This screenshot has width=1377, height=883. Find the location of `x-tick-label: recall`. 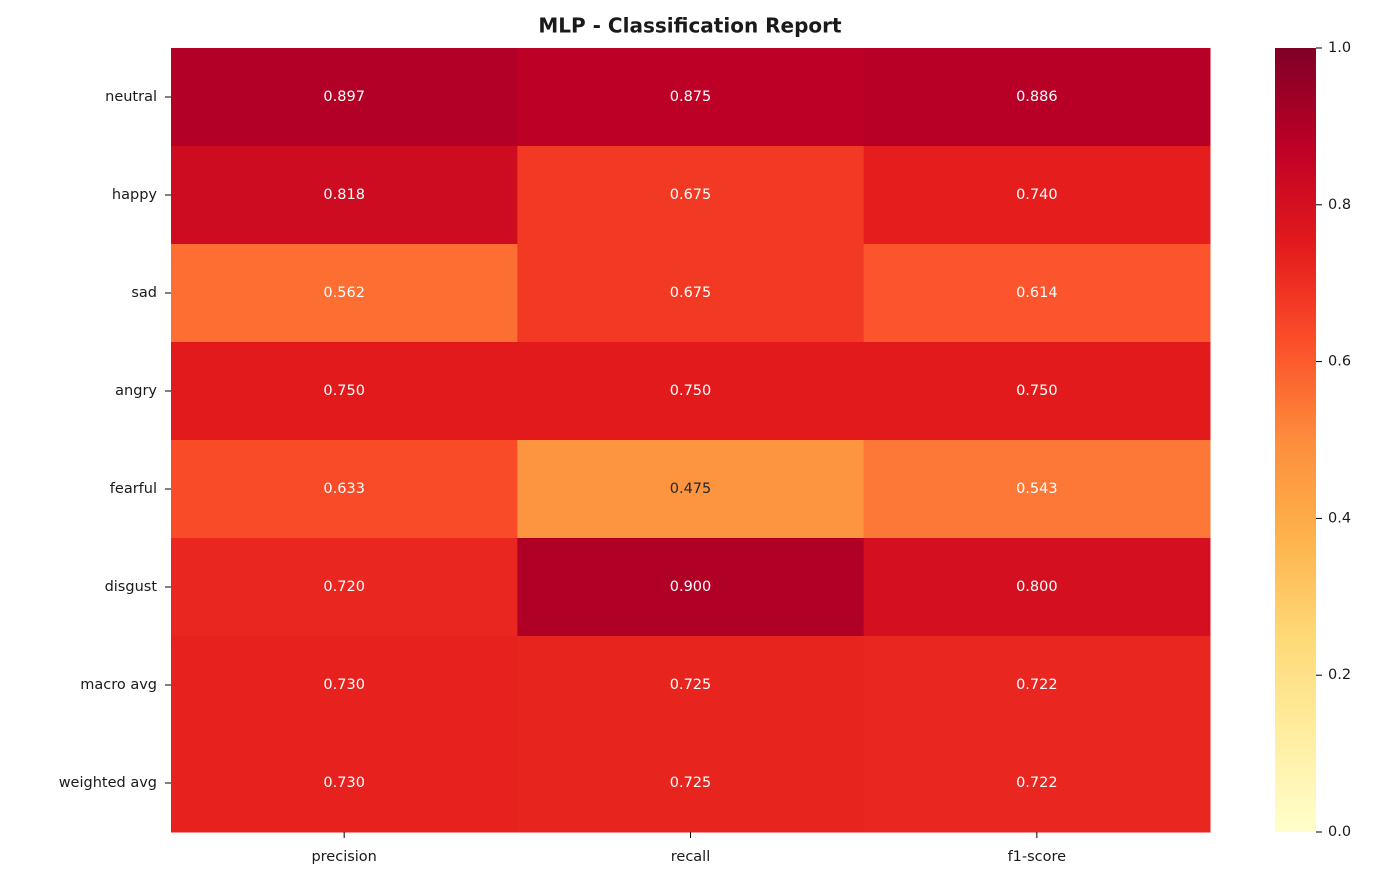

x-tick-label: recall is located at coordinates (690, 857).